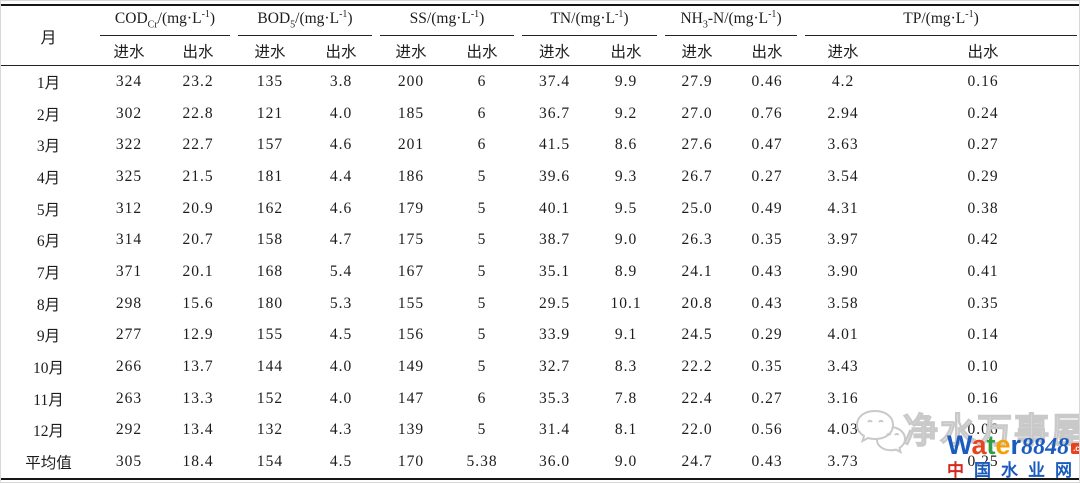  Describe the element at coordinates (411, 430) in the screenshot. I see `table-cell: 139` at that location.